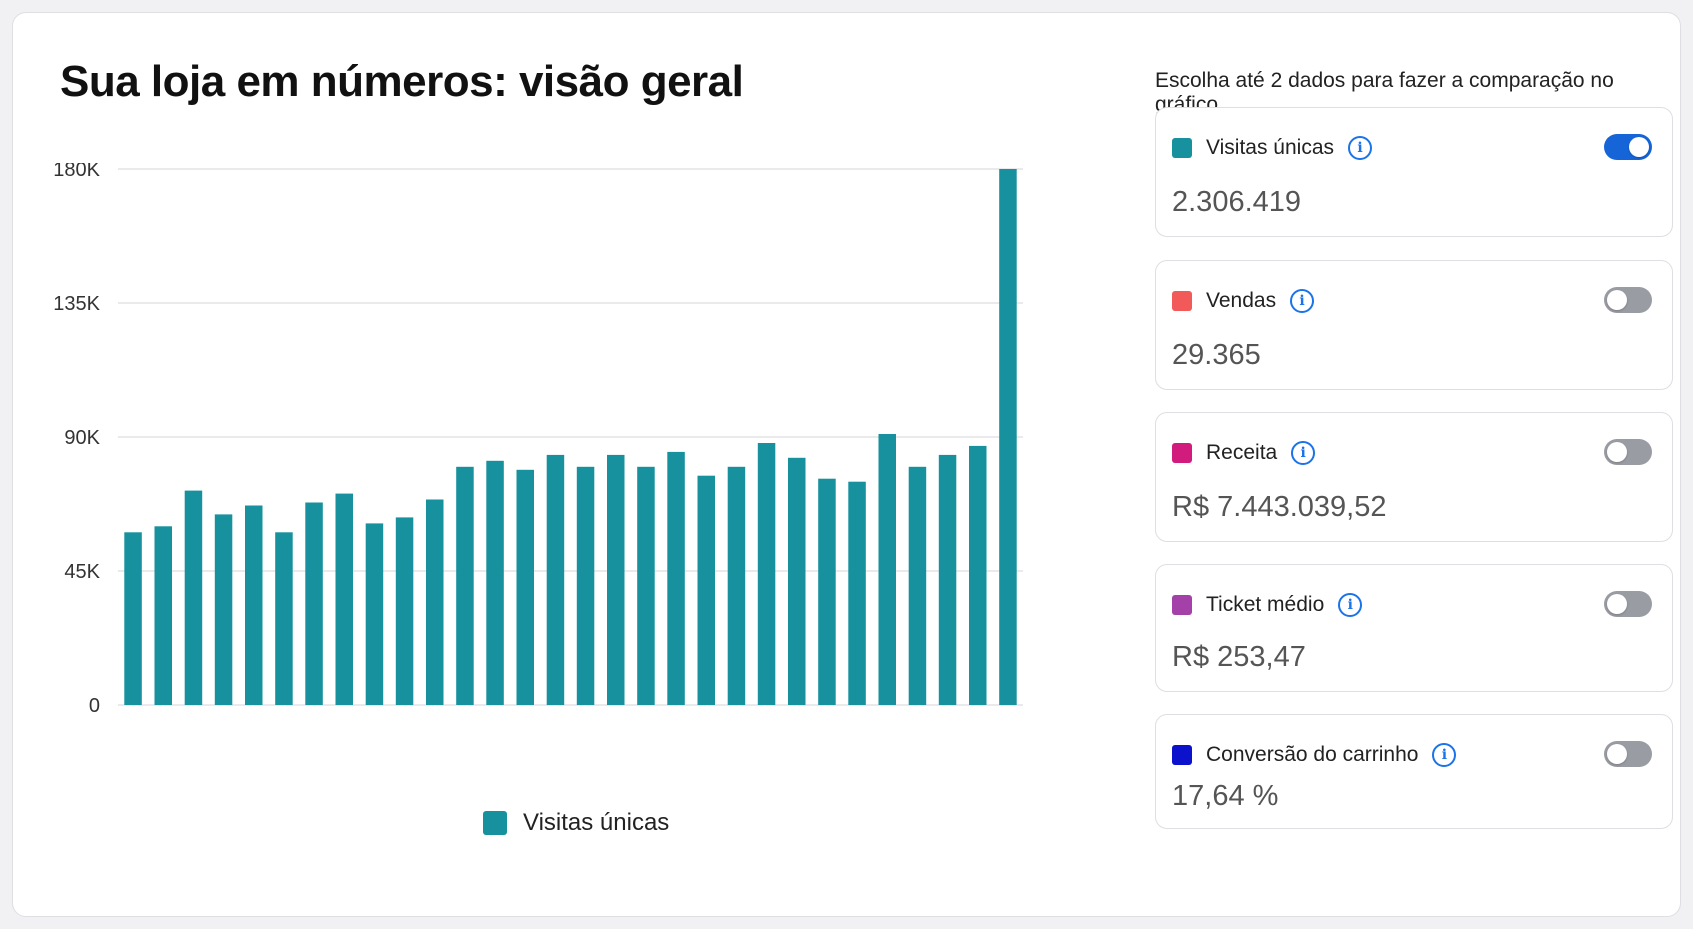  I want to click on y-tick-label: 0, so click(94, 706).